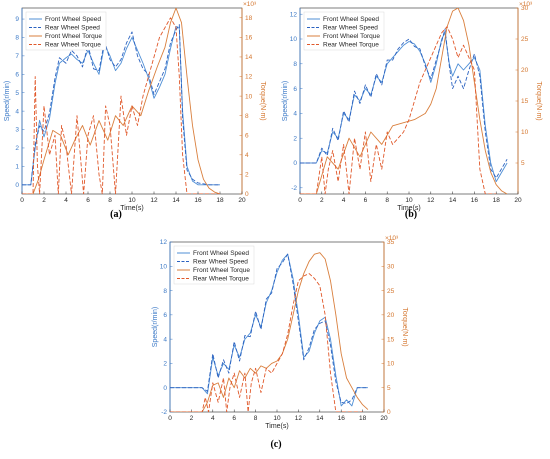 The width and height of the screenshot is (550, 459). What do you see at coordinates (295, 138) in the screenshot?
I see `panel-b-y-left-tick-label: 2` at bounding box center [295, 138].